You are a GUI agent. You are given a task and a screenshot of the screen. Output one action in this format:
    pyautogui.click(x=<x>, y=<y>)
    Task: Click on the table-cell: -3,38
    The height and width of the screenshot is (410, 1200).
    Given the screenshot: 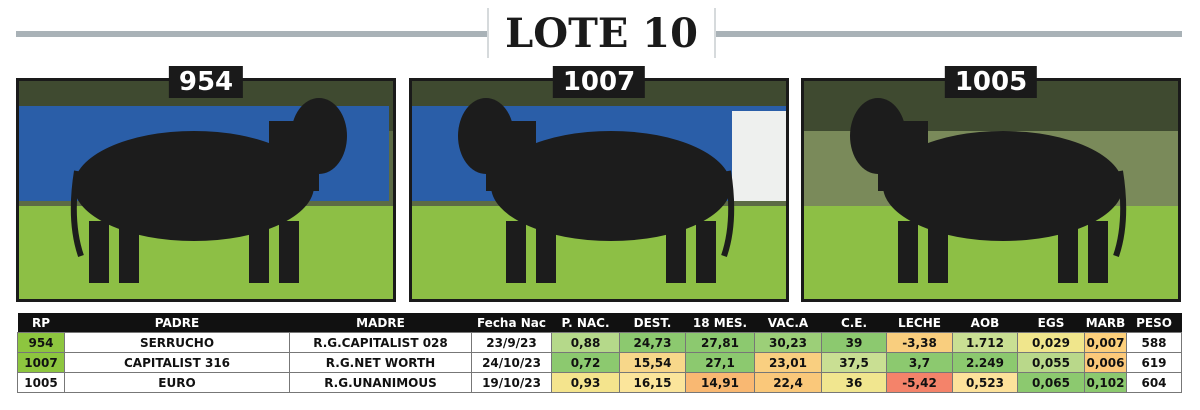 What is the action you would take?
    pyautogui.click(x=919, y=342)
    